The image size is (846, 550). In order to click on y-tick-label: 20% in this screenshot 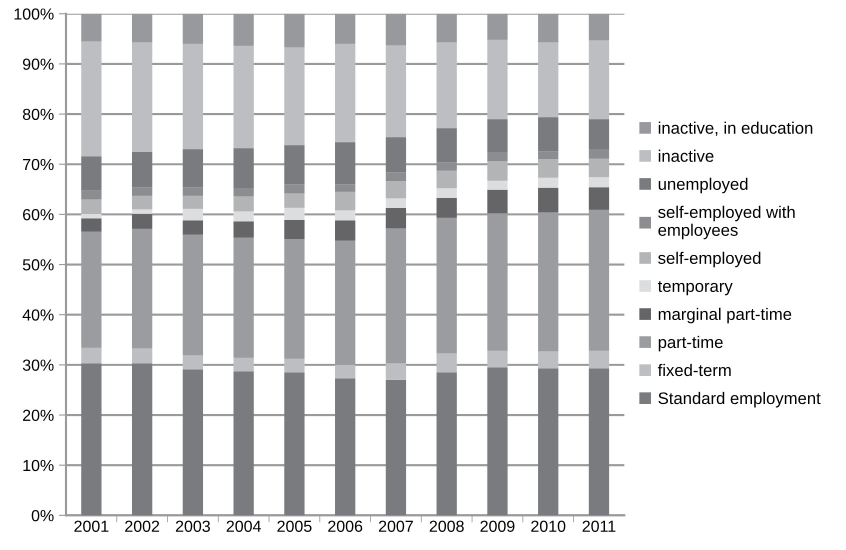, I will do `click(38, 415)`.